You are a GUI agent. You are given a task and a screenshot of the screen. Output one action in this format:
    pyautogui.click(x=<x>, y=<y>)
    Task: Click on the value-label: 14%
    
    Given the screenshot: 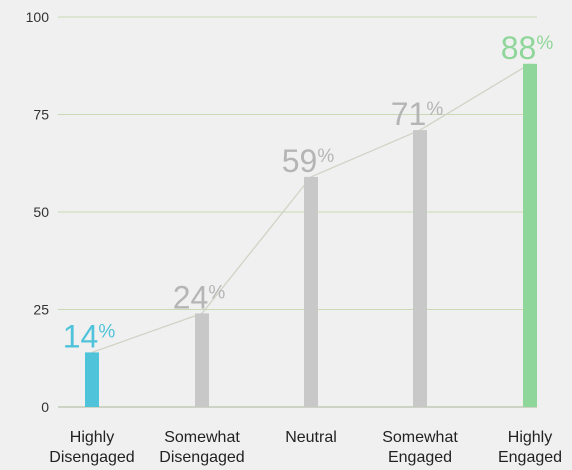 What is the action you would take?
    pyautogui.click(x=89, y=336)
    